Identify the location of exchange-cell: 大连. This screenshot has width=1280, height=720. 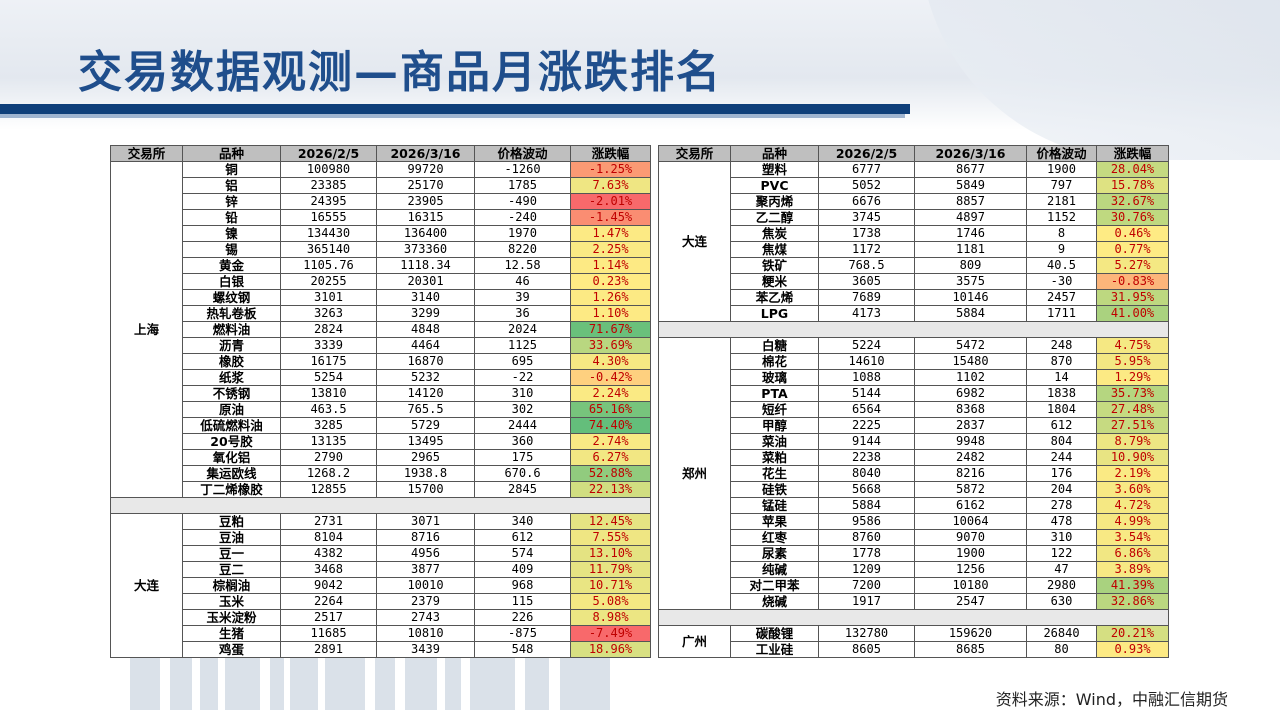
(694, 241).